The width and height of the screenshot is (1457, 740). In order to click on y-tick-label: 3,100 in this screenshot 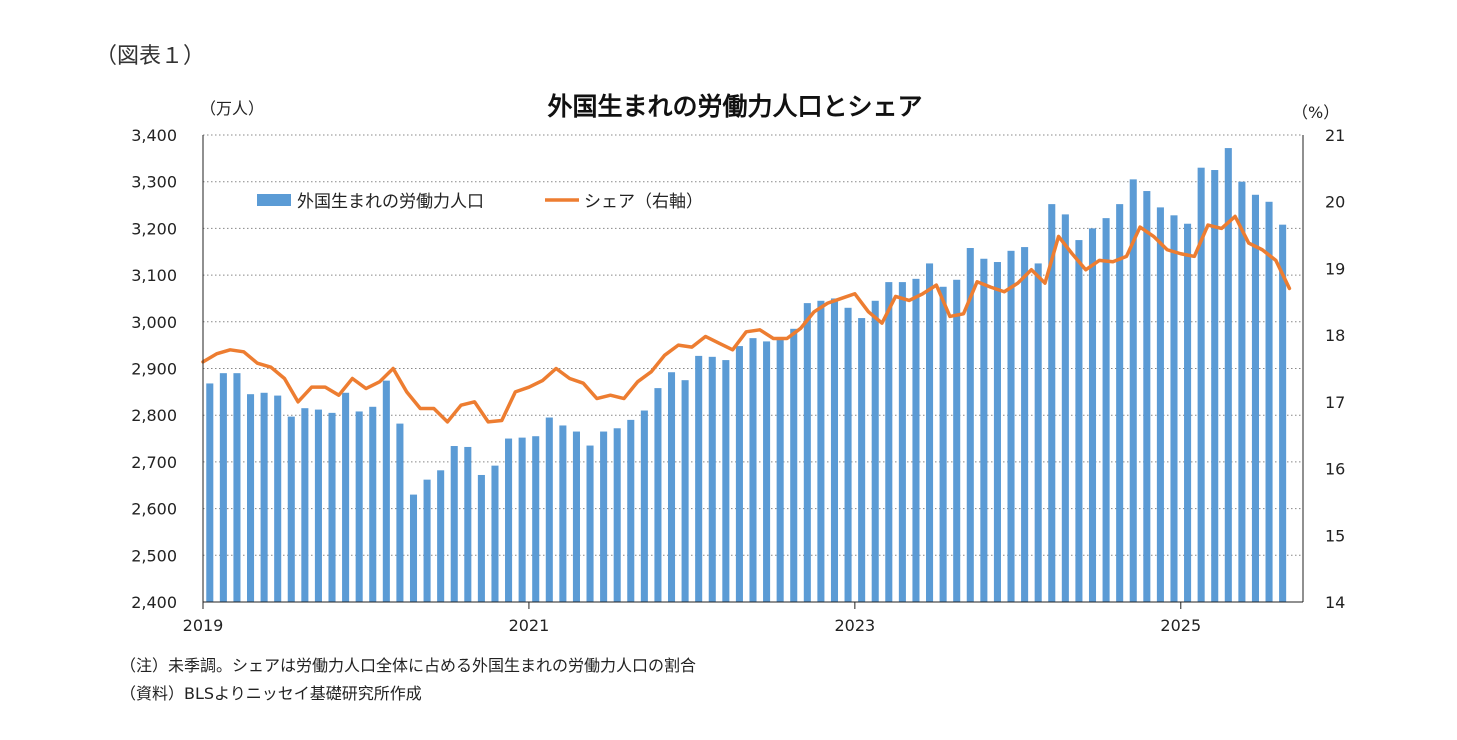, I will do `click(154, 275)`.